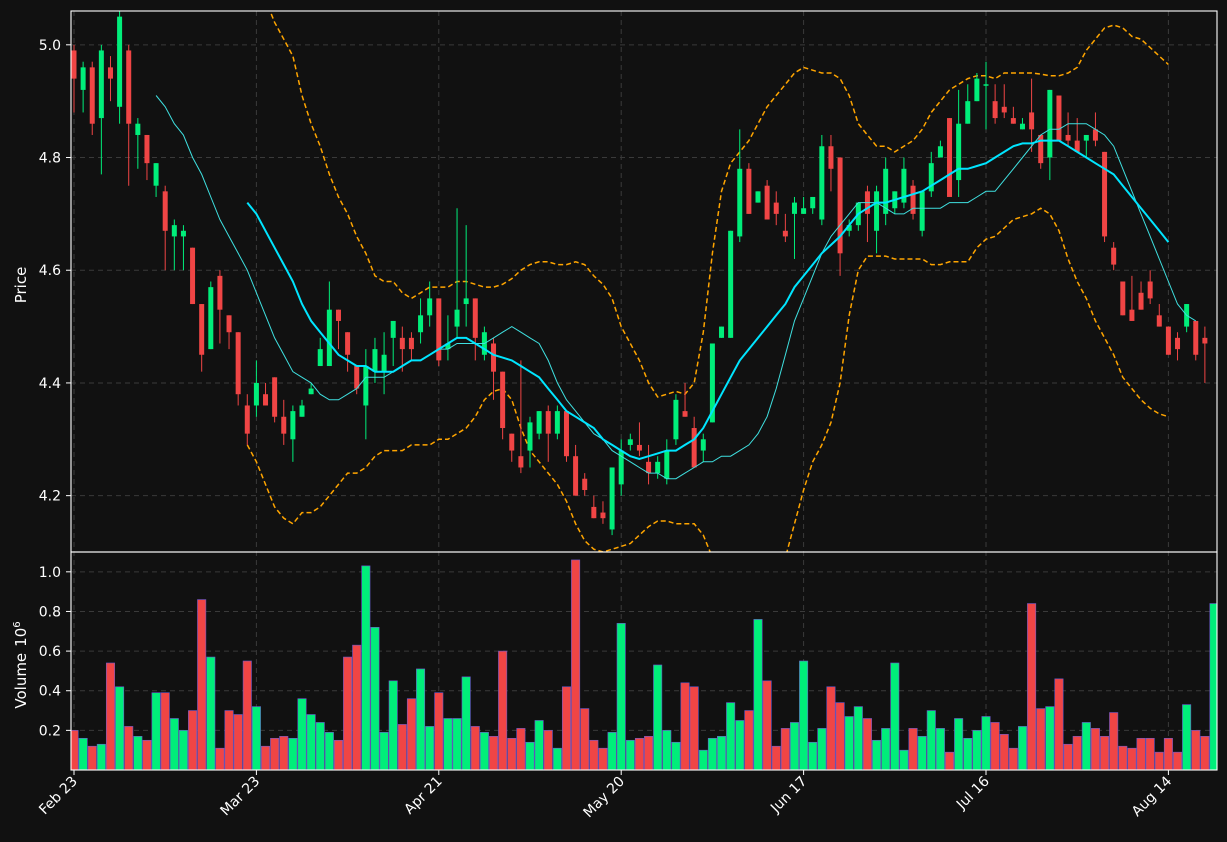 The height and width of the screenshot is (842, 1227). Describe the element at coordinates (50, 692) in the screenshot. I see `volume-tick-label: 0.4` at that location.